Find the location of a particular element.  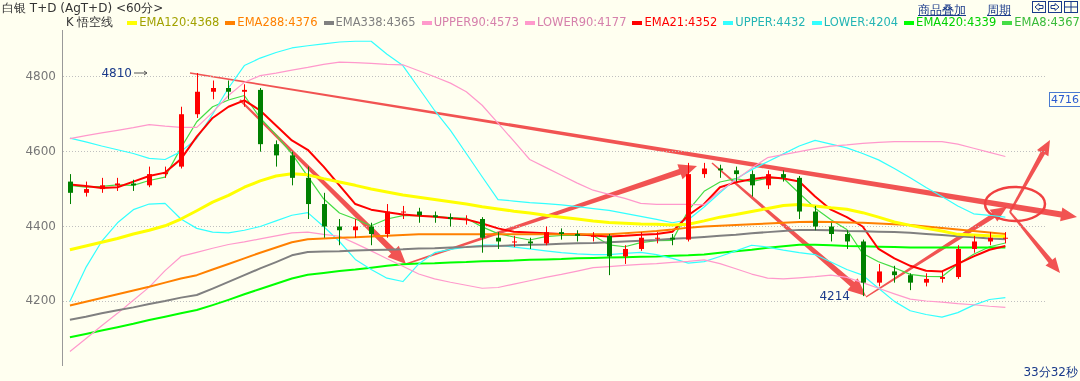

legend-label: EMA420:4339 is located at coordinates (956, 22).